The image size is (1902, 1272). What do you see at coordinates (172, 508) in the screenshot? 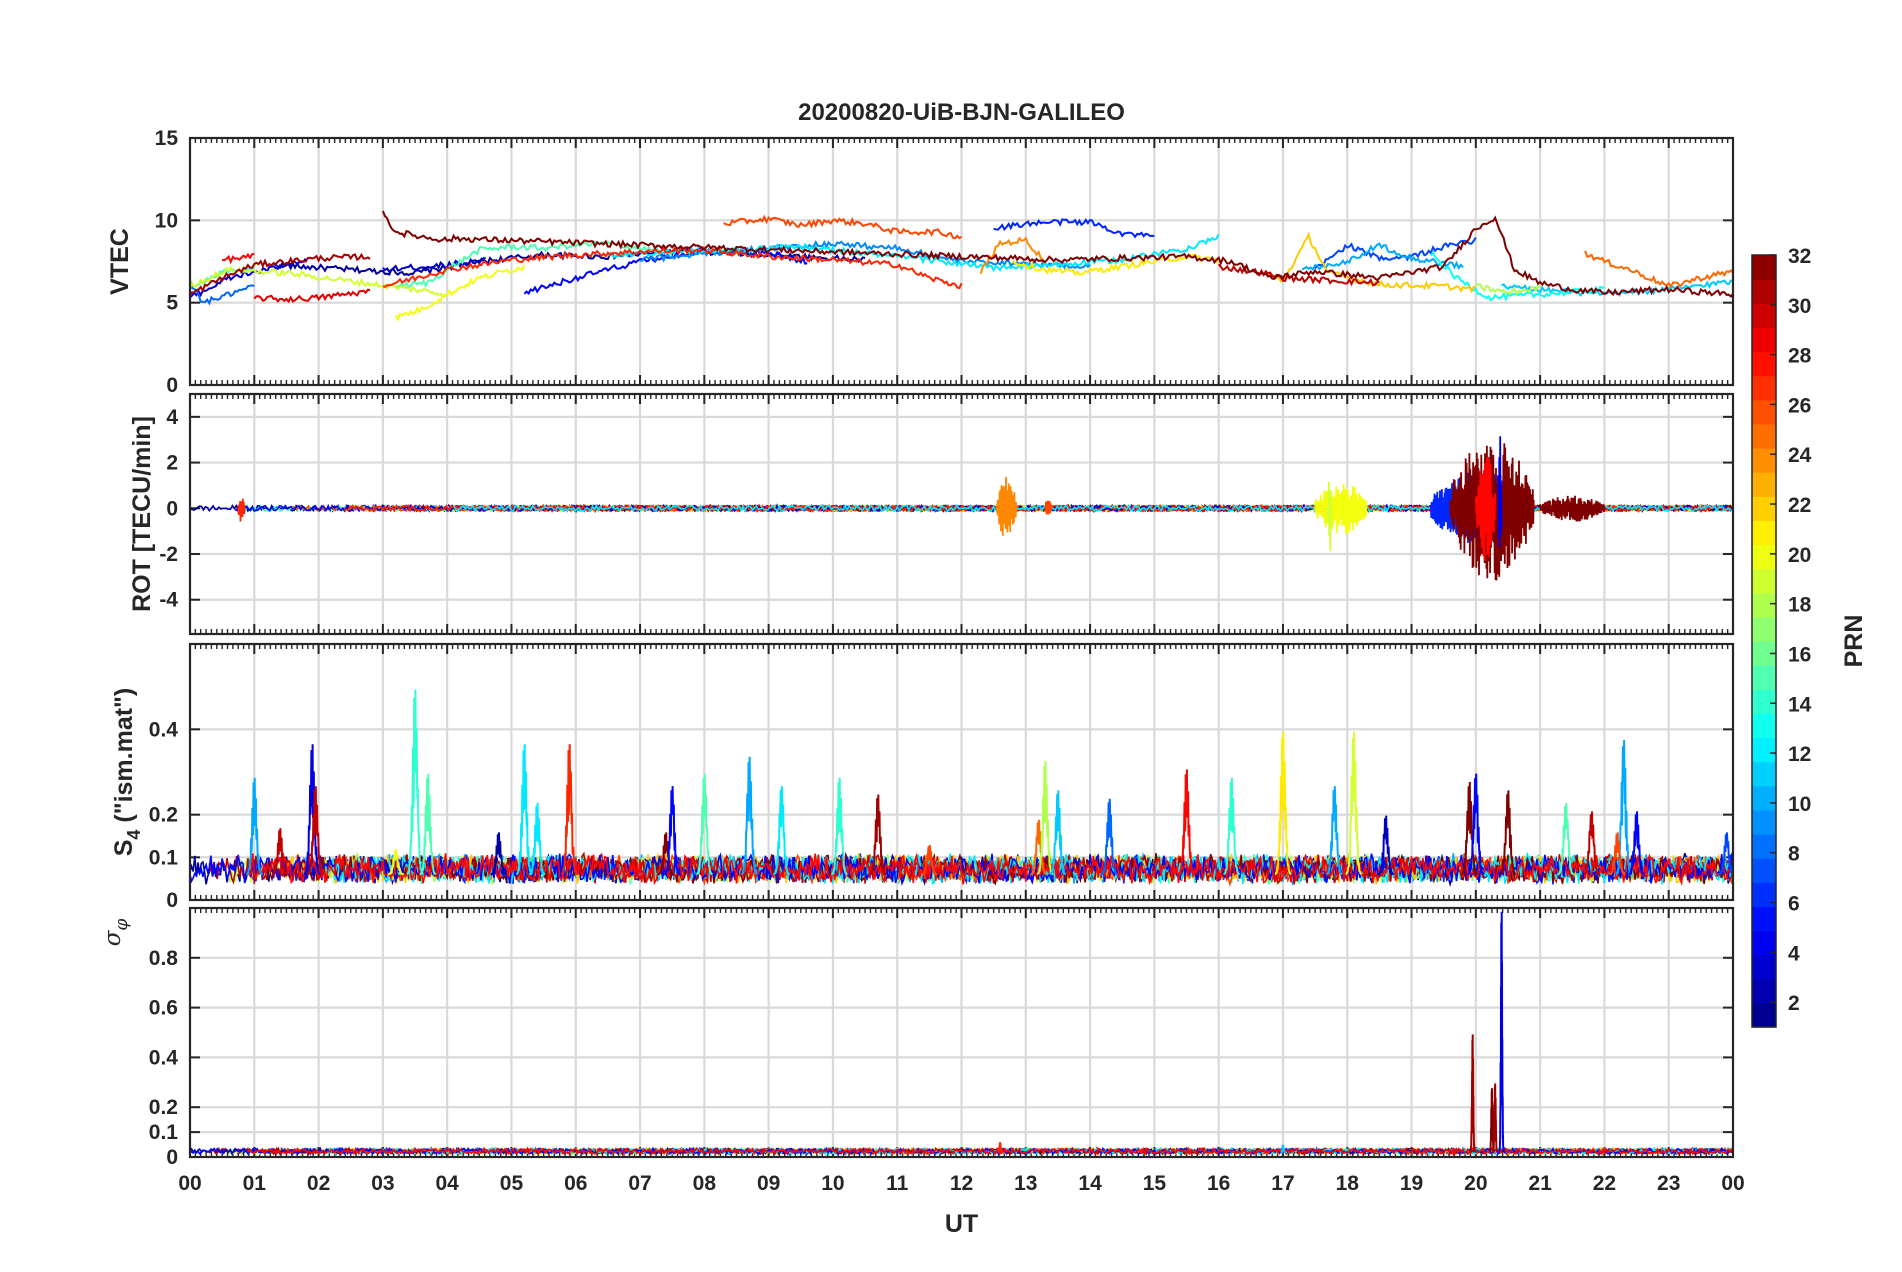
I see `y-tick-label: 0` at bounding box center [172, 508].